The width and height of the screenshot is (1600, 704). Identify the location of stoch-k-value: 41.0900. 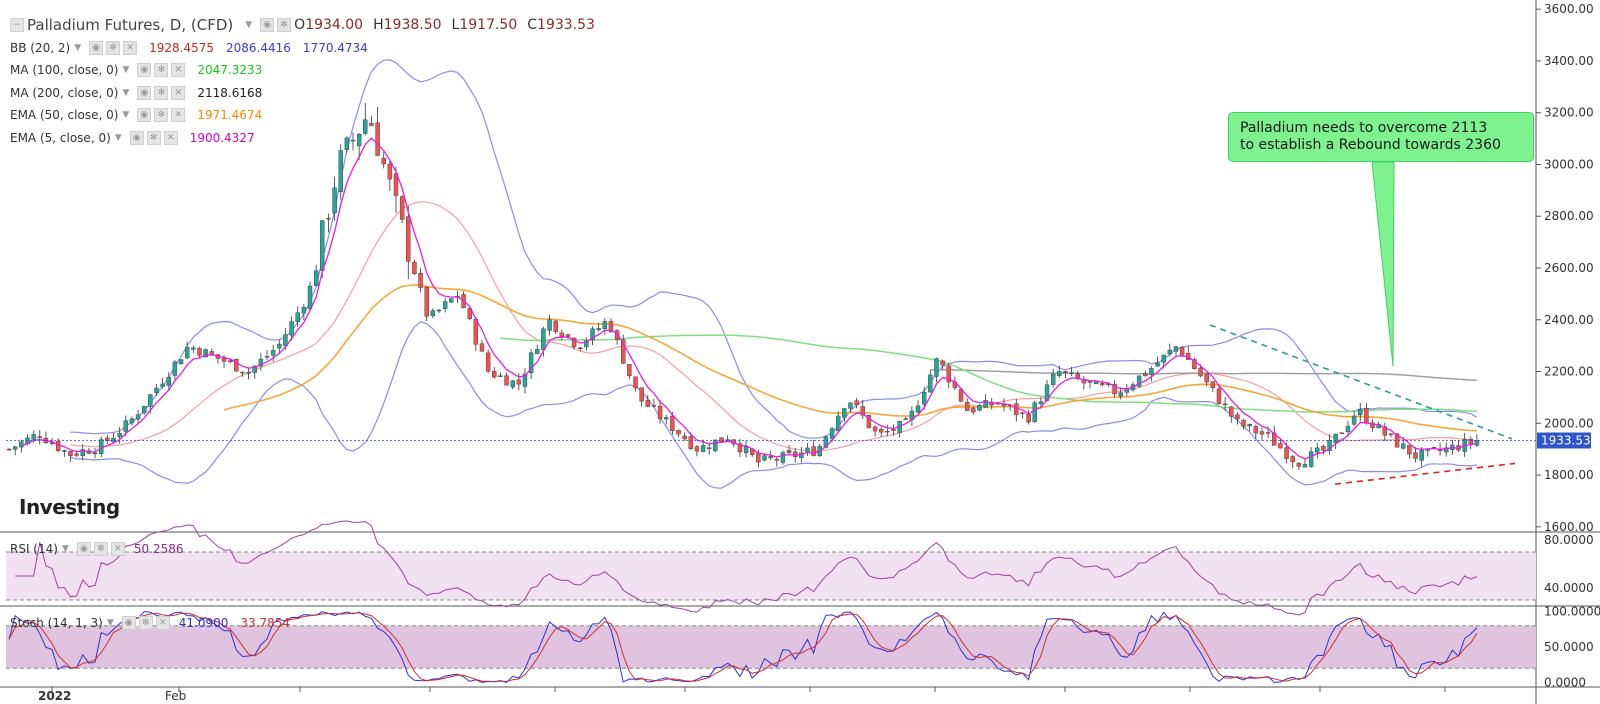
(203, 623).